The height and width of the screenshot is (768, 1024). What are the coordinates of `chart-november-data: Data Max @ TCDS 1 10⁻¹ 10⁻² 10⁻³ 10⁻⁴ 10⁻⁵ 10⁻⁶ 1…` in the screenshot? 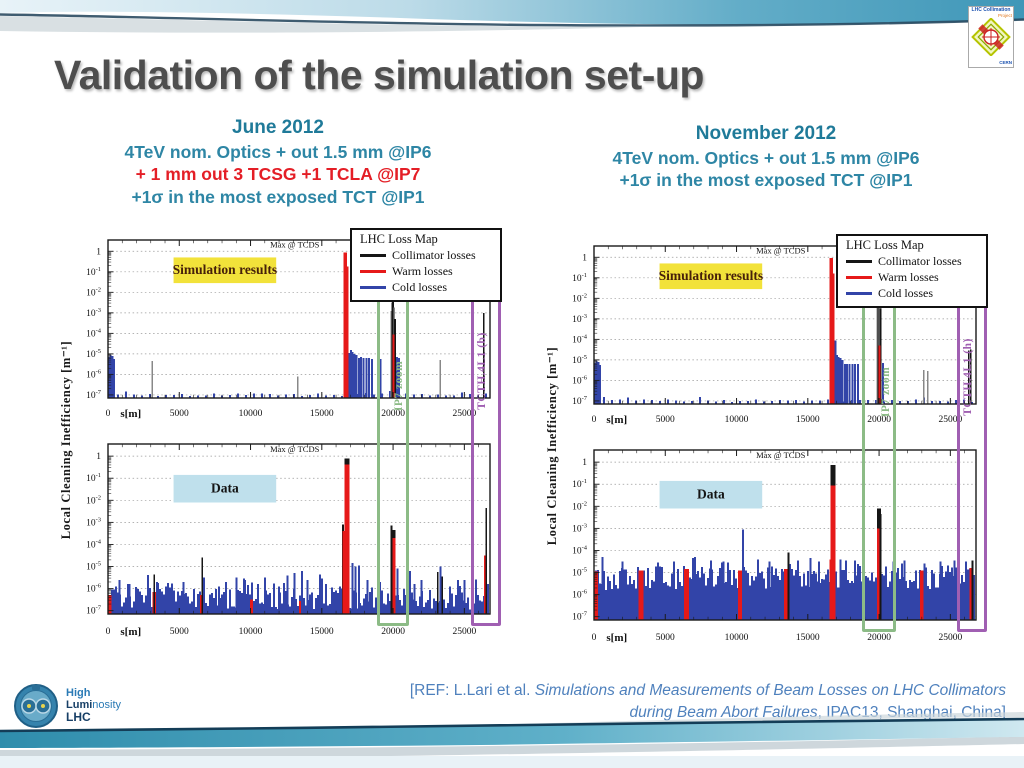 It's located at (774, 546).